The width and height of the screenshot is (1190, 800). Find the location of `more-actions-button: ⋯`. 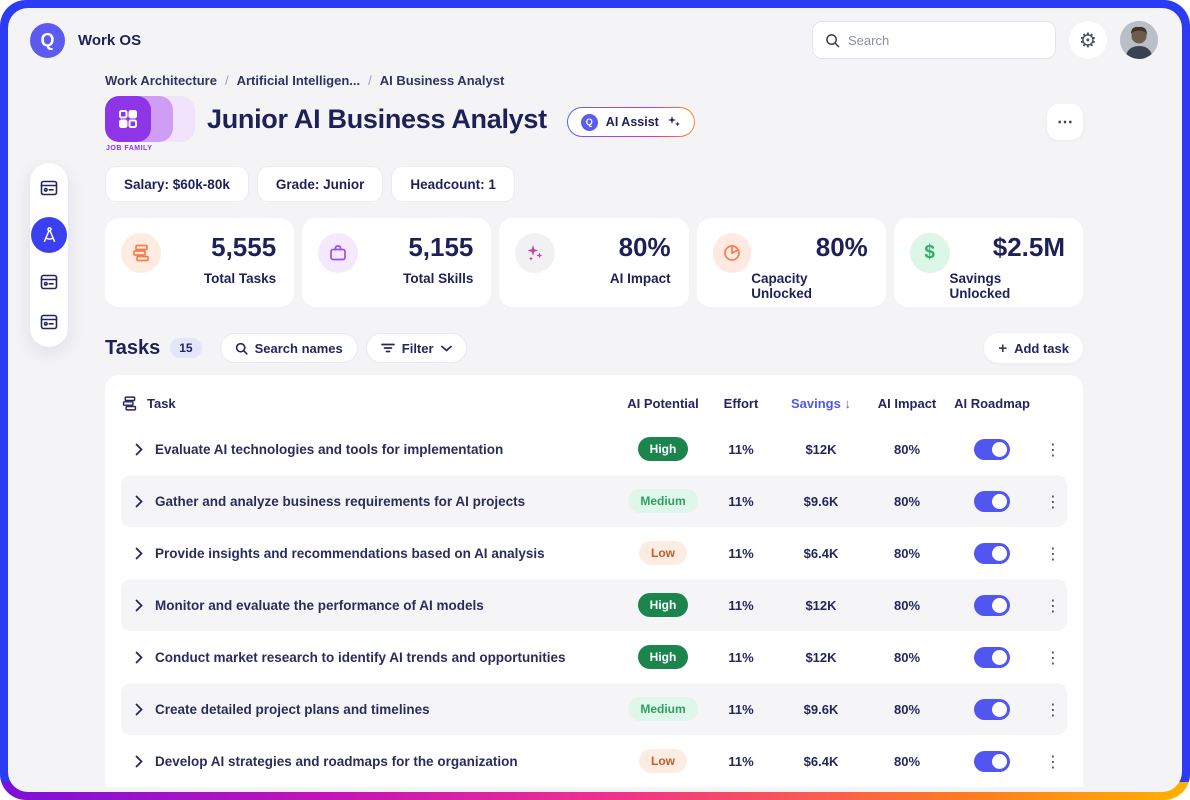

more-actions-button: ⋯ is located at coordinates (1065, 122).